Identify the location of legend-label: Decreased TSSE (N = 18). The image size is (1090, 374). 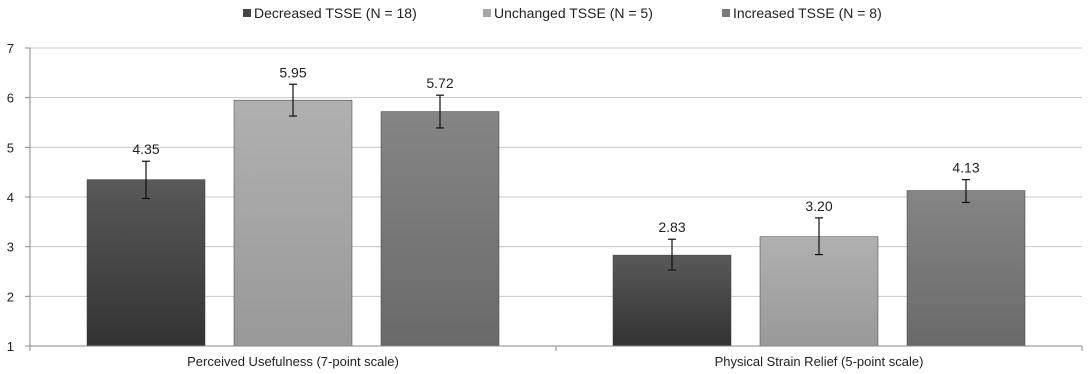
(335, 13).